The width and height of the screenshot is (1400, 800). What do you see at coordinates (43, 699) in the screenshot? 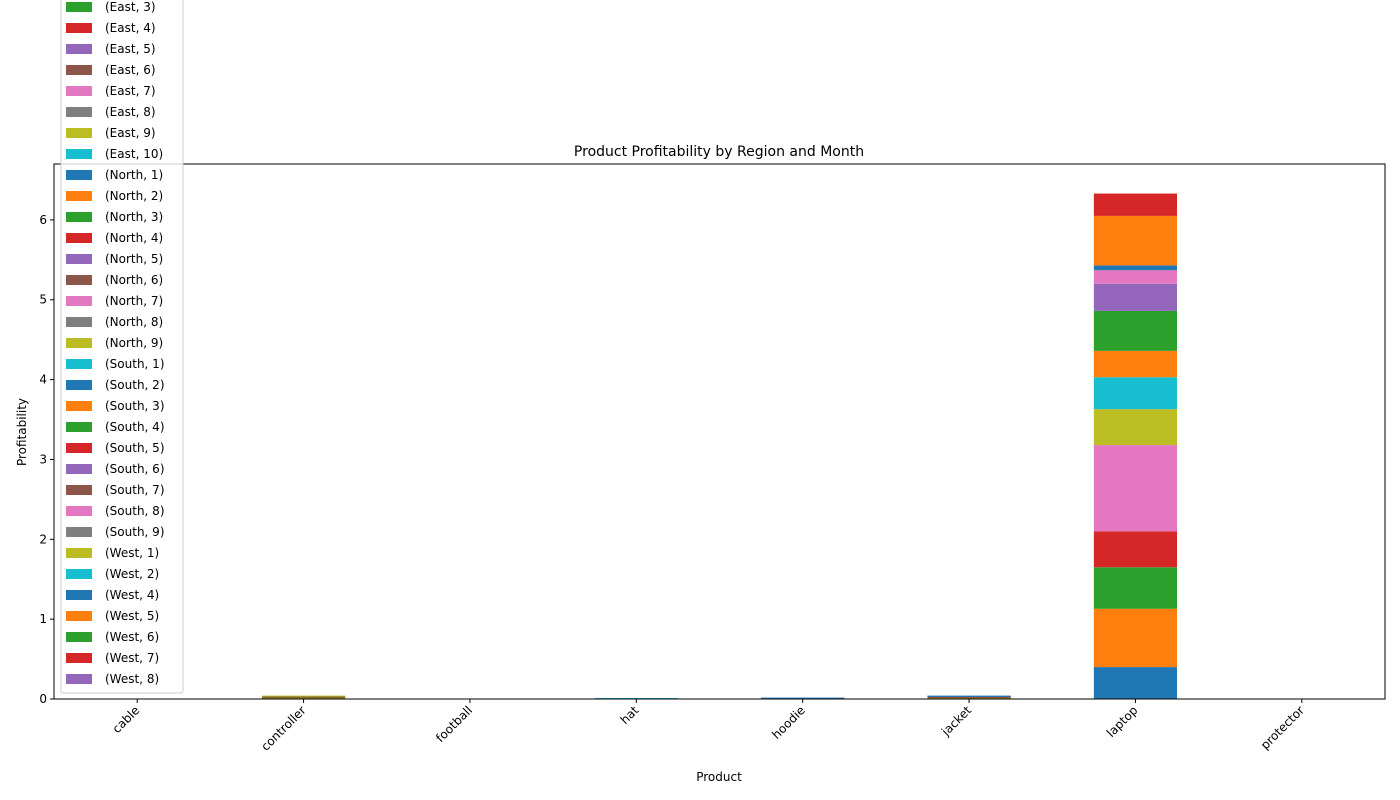
I see `y-tick-label: 0` at bounding box center [43, 699].